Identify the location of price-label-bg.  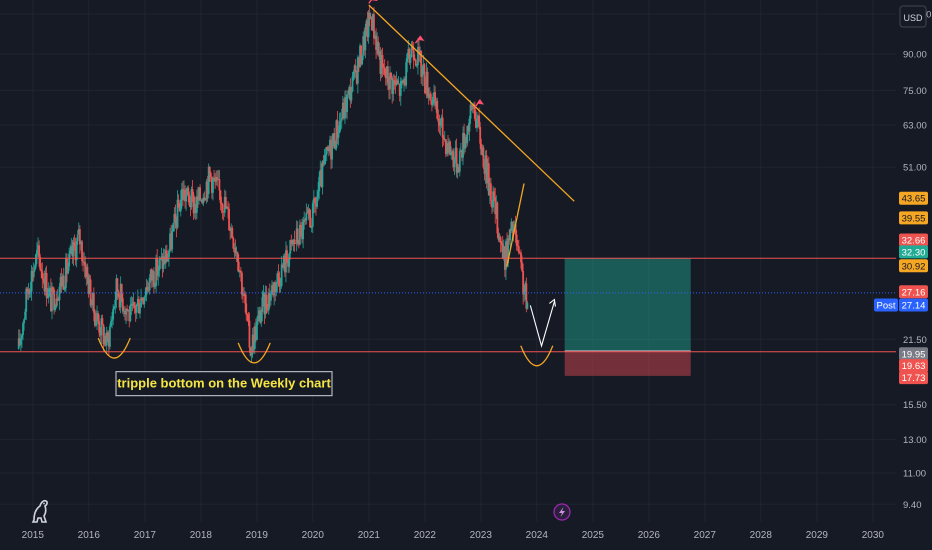
(913, 305).